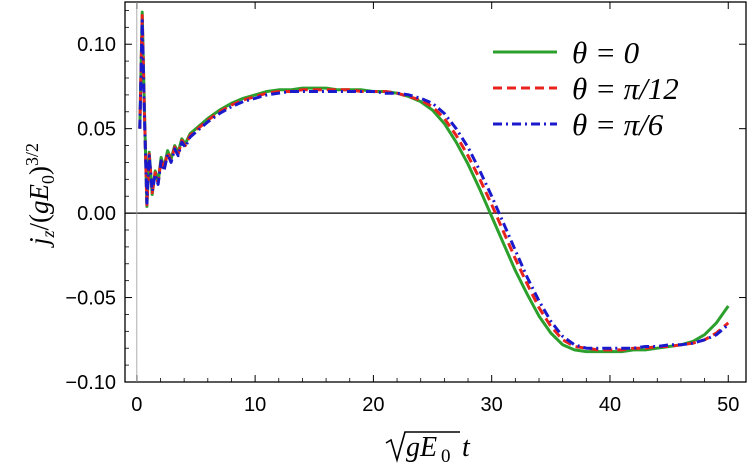  What do you see at coordinates (136, 405) in the screenshot?
I see `x-tick-label: 0` at bounding box center [136, 405].